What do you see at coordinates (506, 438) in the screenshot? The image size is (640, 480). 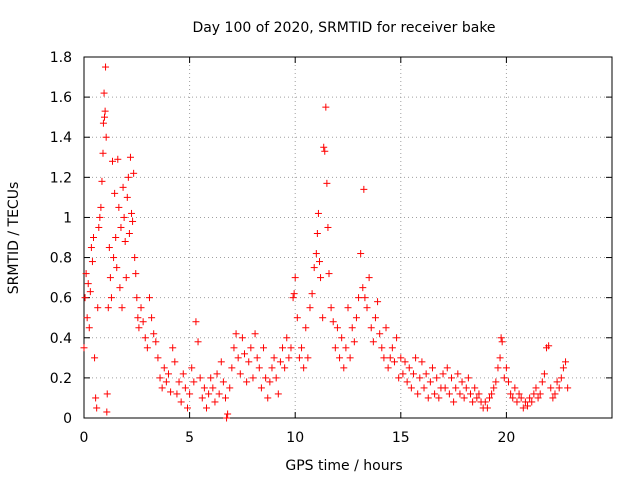 I see `x-tick-label: 20` at bounding box center [506, 438].